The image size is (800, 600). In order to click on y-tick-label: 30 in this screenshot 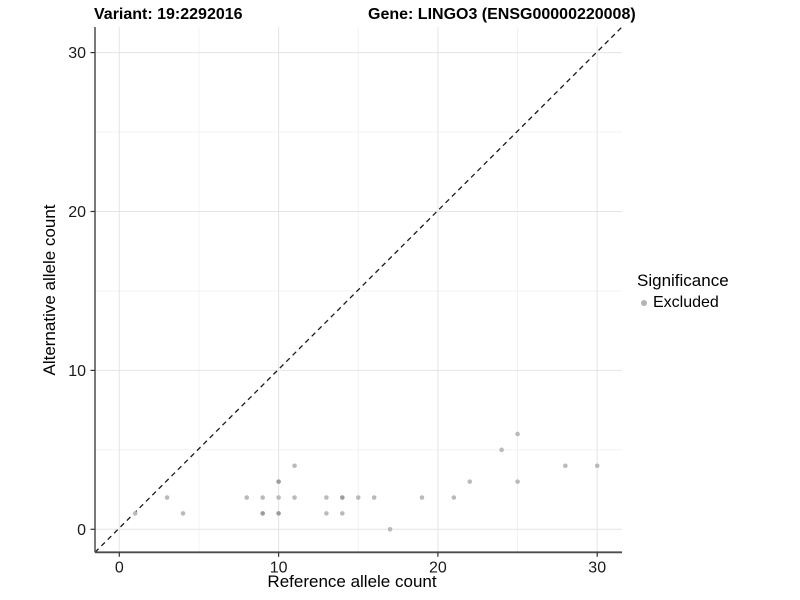, I will do `click(77, 53)`.